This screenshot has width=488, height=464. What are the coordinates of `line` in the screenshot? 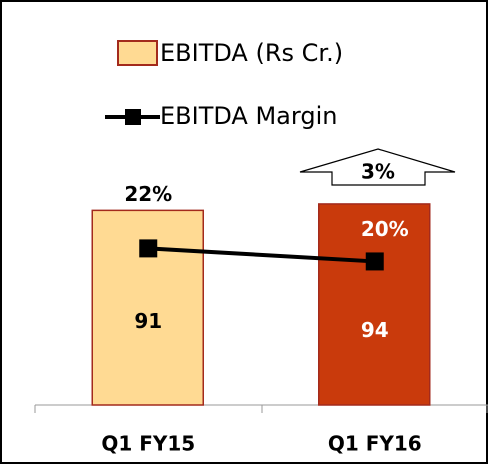 It's located at (261, 255).